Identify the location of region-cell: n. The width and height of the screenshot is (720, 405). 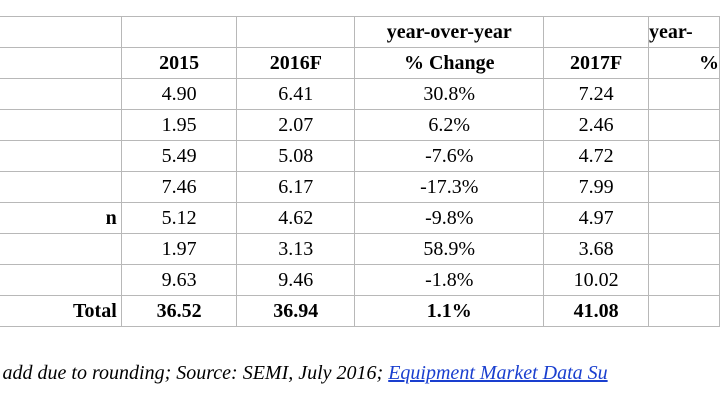
(61, 218).